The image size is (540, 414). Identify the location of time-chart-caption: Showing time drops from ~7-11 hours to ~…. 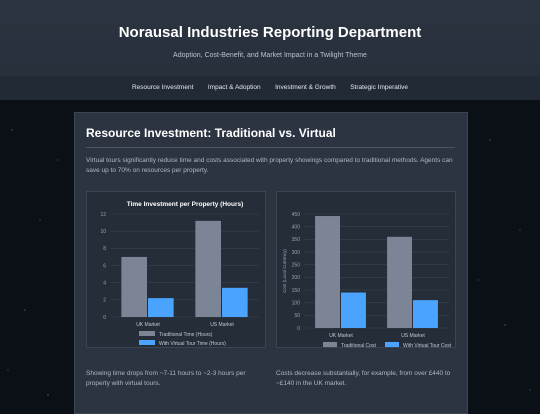
(166, 378).